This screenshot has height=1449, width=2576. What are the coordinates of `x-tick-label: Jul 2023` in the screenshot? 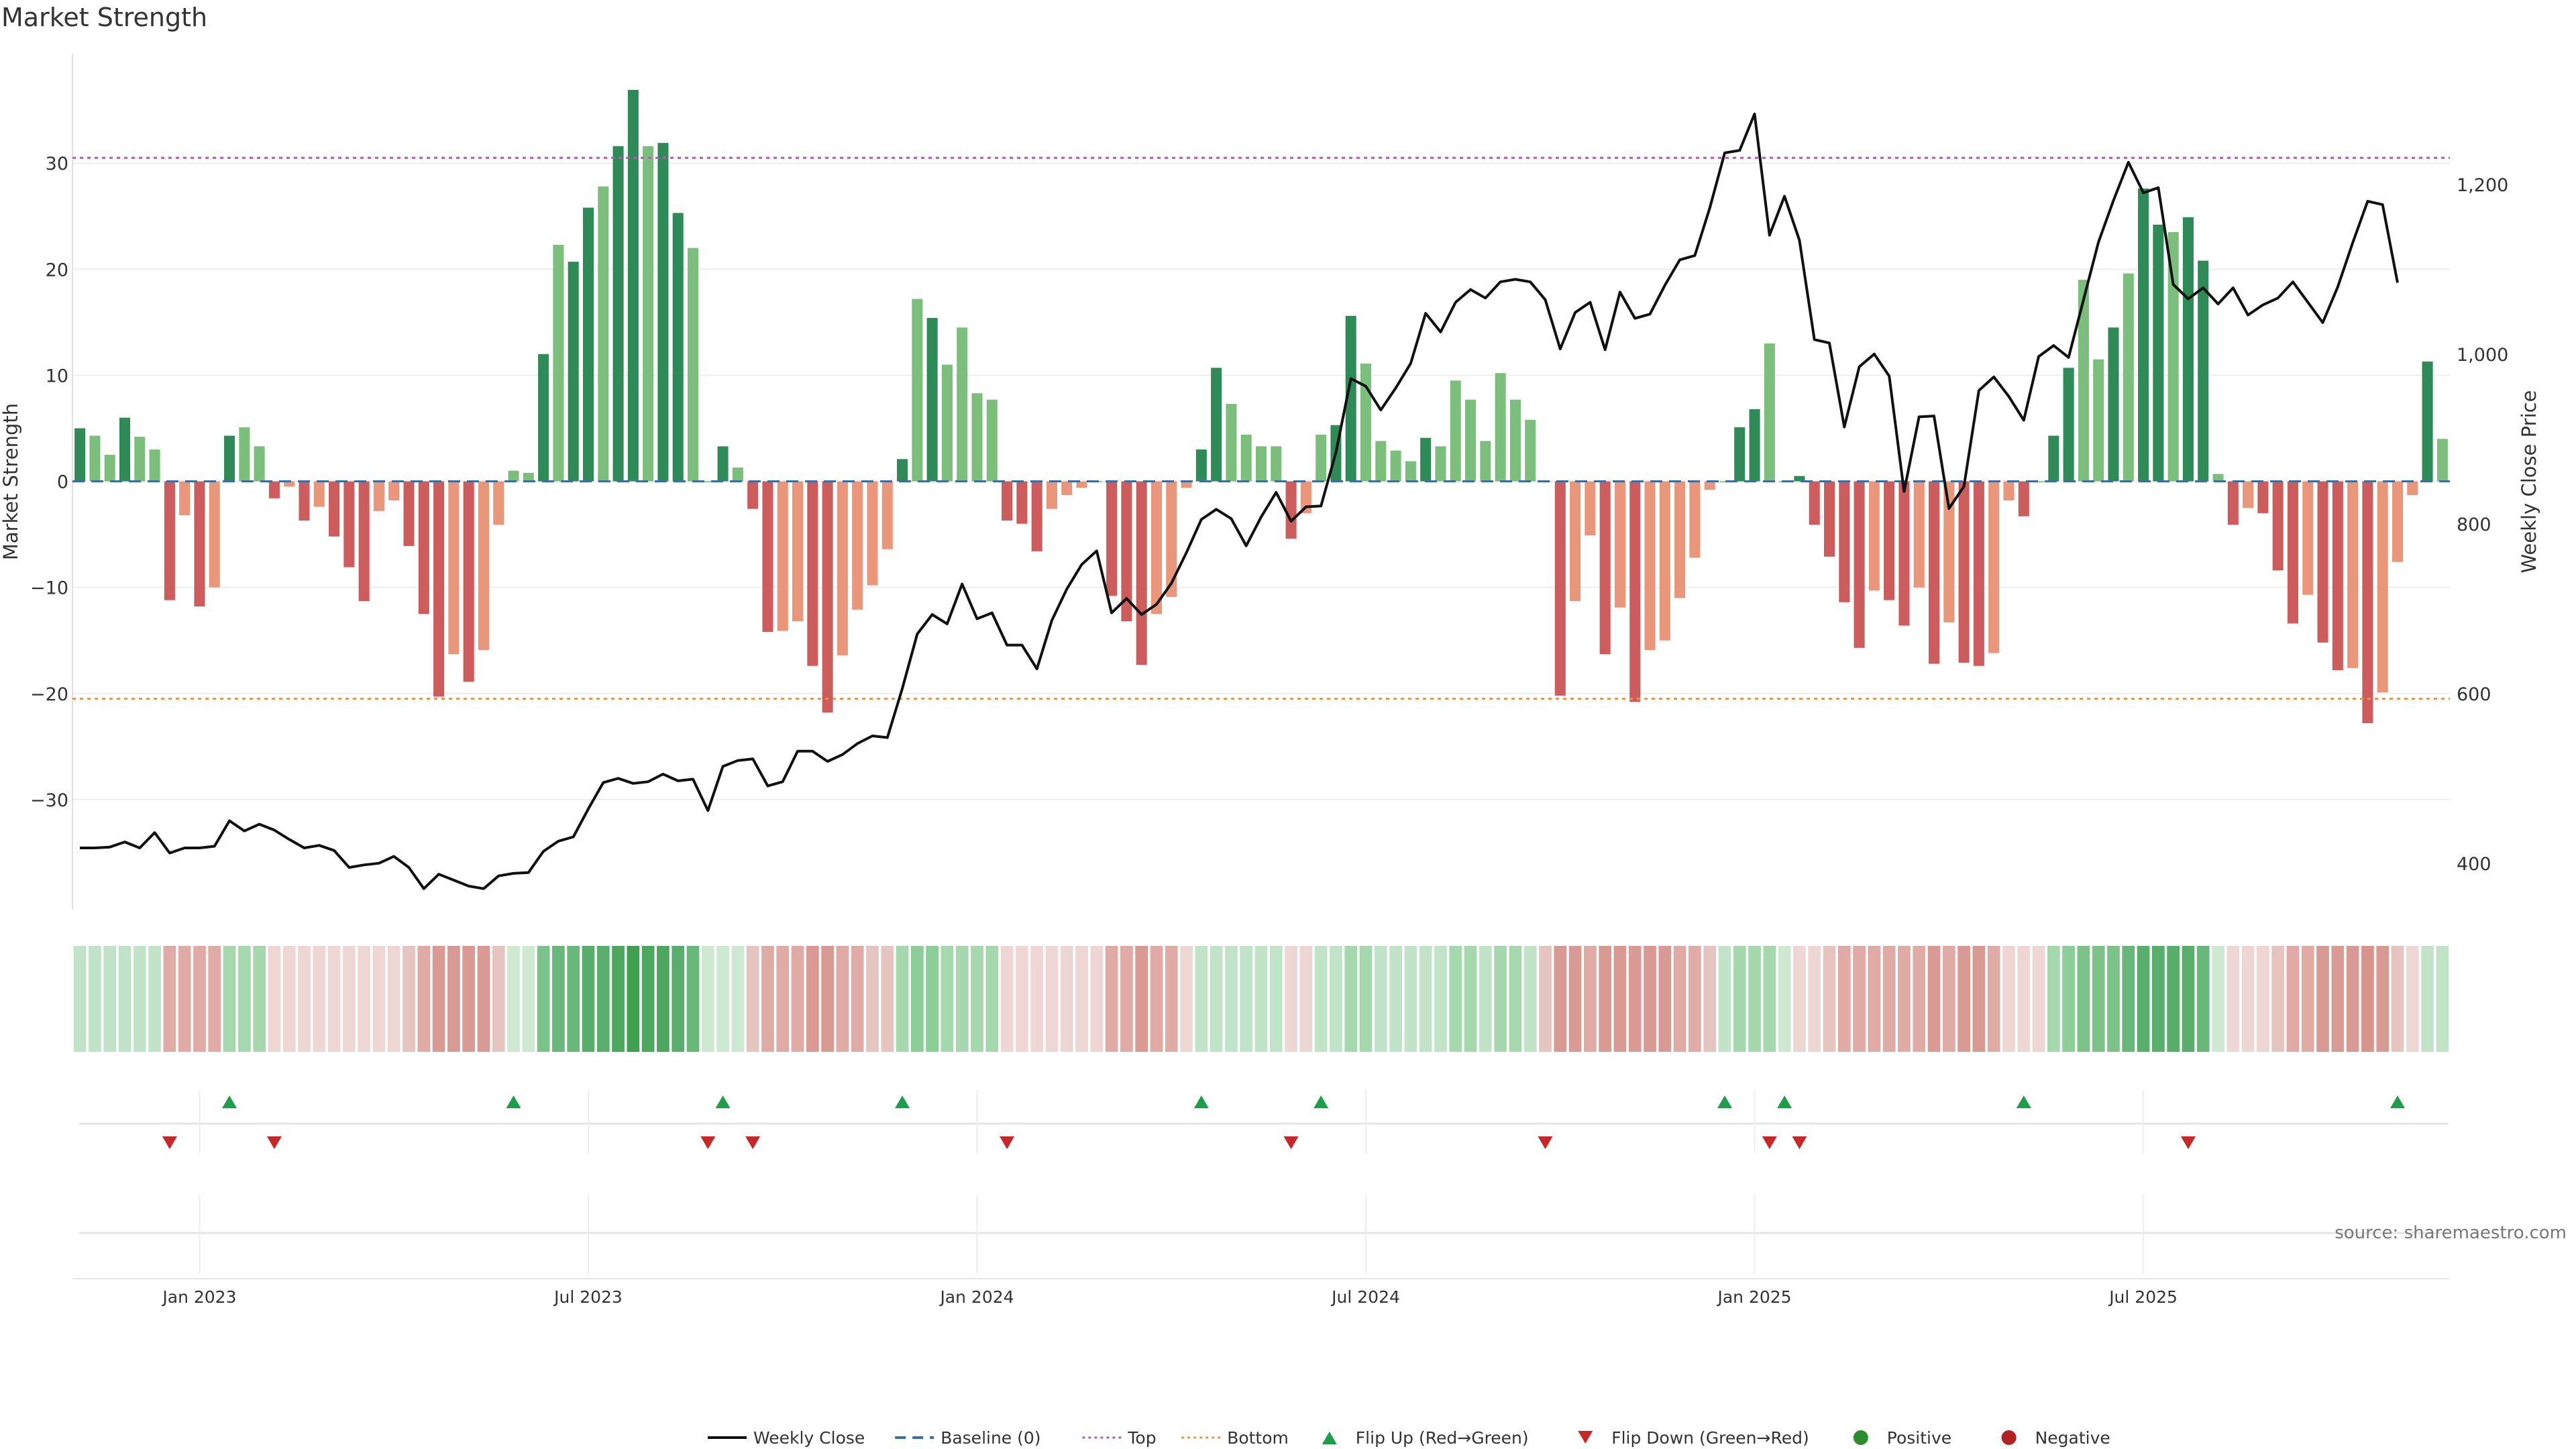 It's located at (588, 1297).